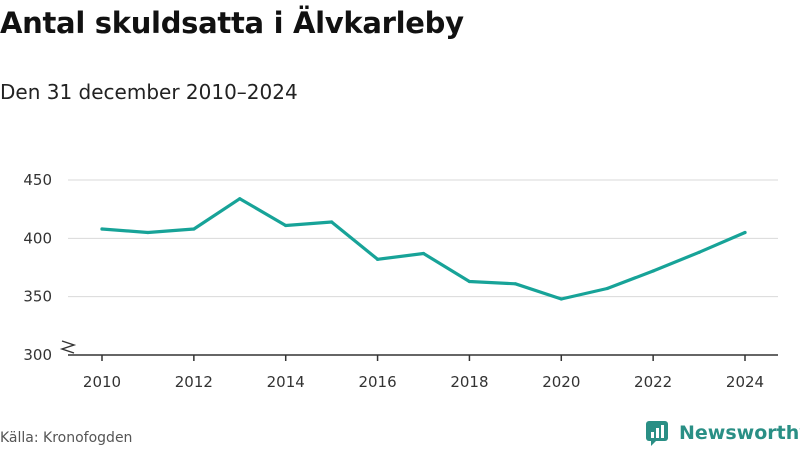 The image size is (800, 450). What do you see at coordinates (37, 238) in the screenshot?
I see `y-tick-label: 400` at bounding box center [37, 238].